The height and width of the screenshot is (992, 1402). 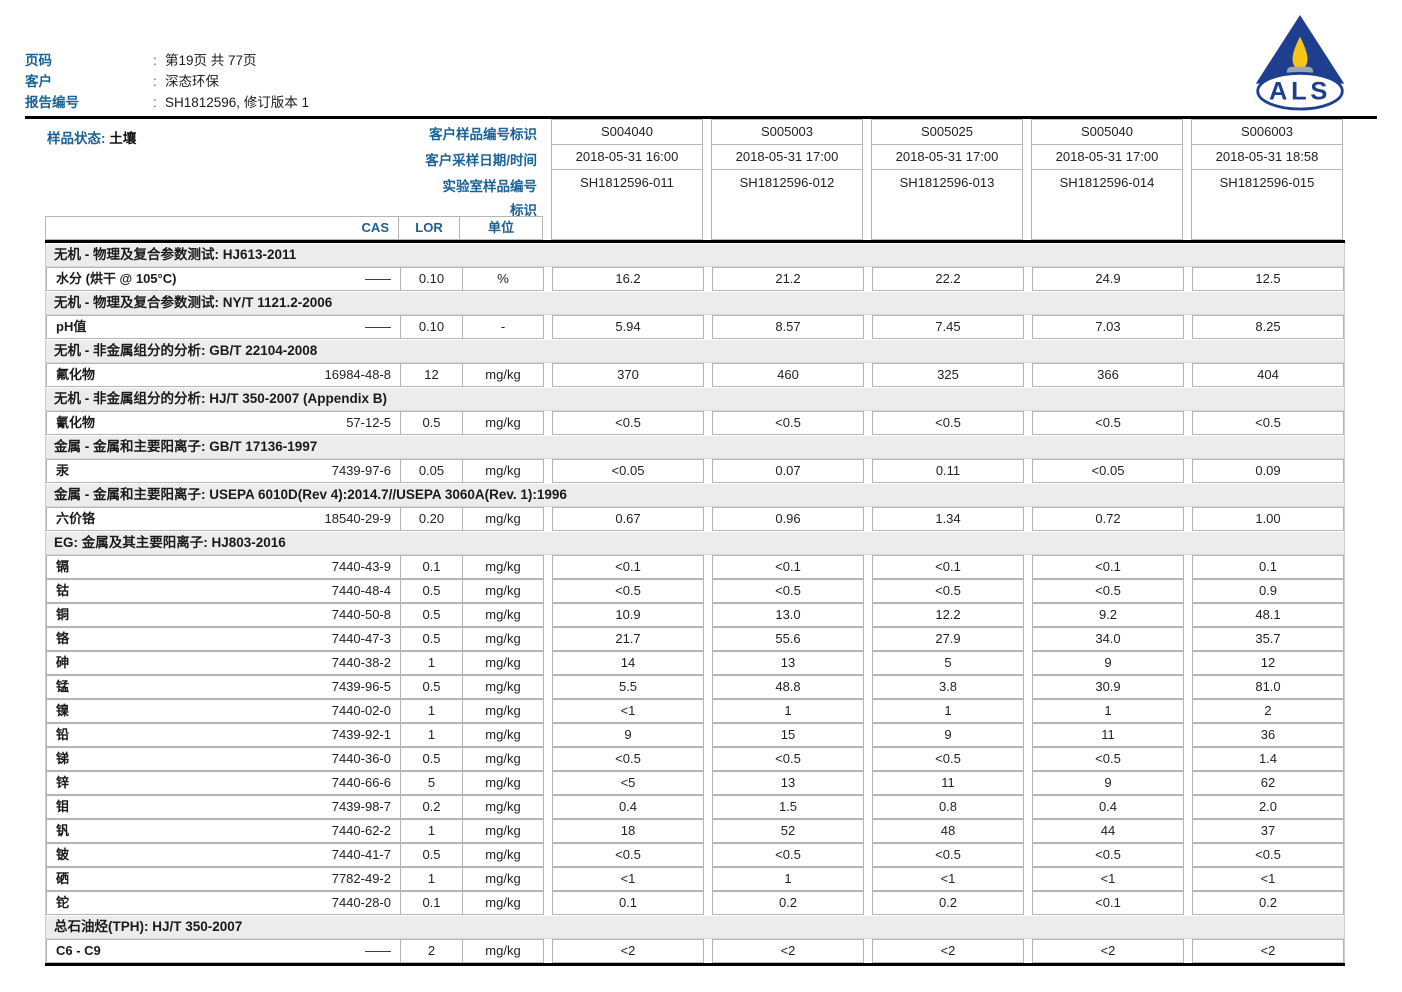 What do you see at coordinates (361, 686) in the screenshot?
I see `cas-number: 7439-96-5` at bounding box center [361, 686].